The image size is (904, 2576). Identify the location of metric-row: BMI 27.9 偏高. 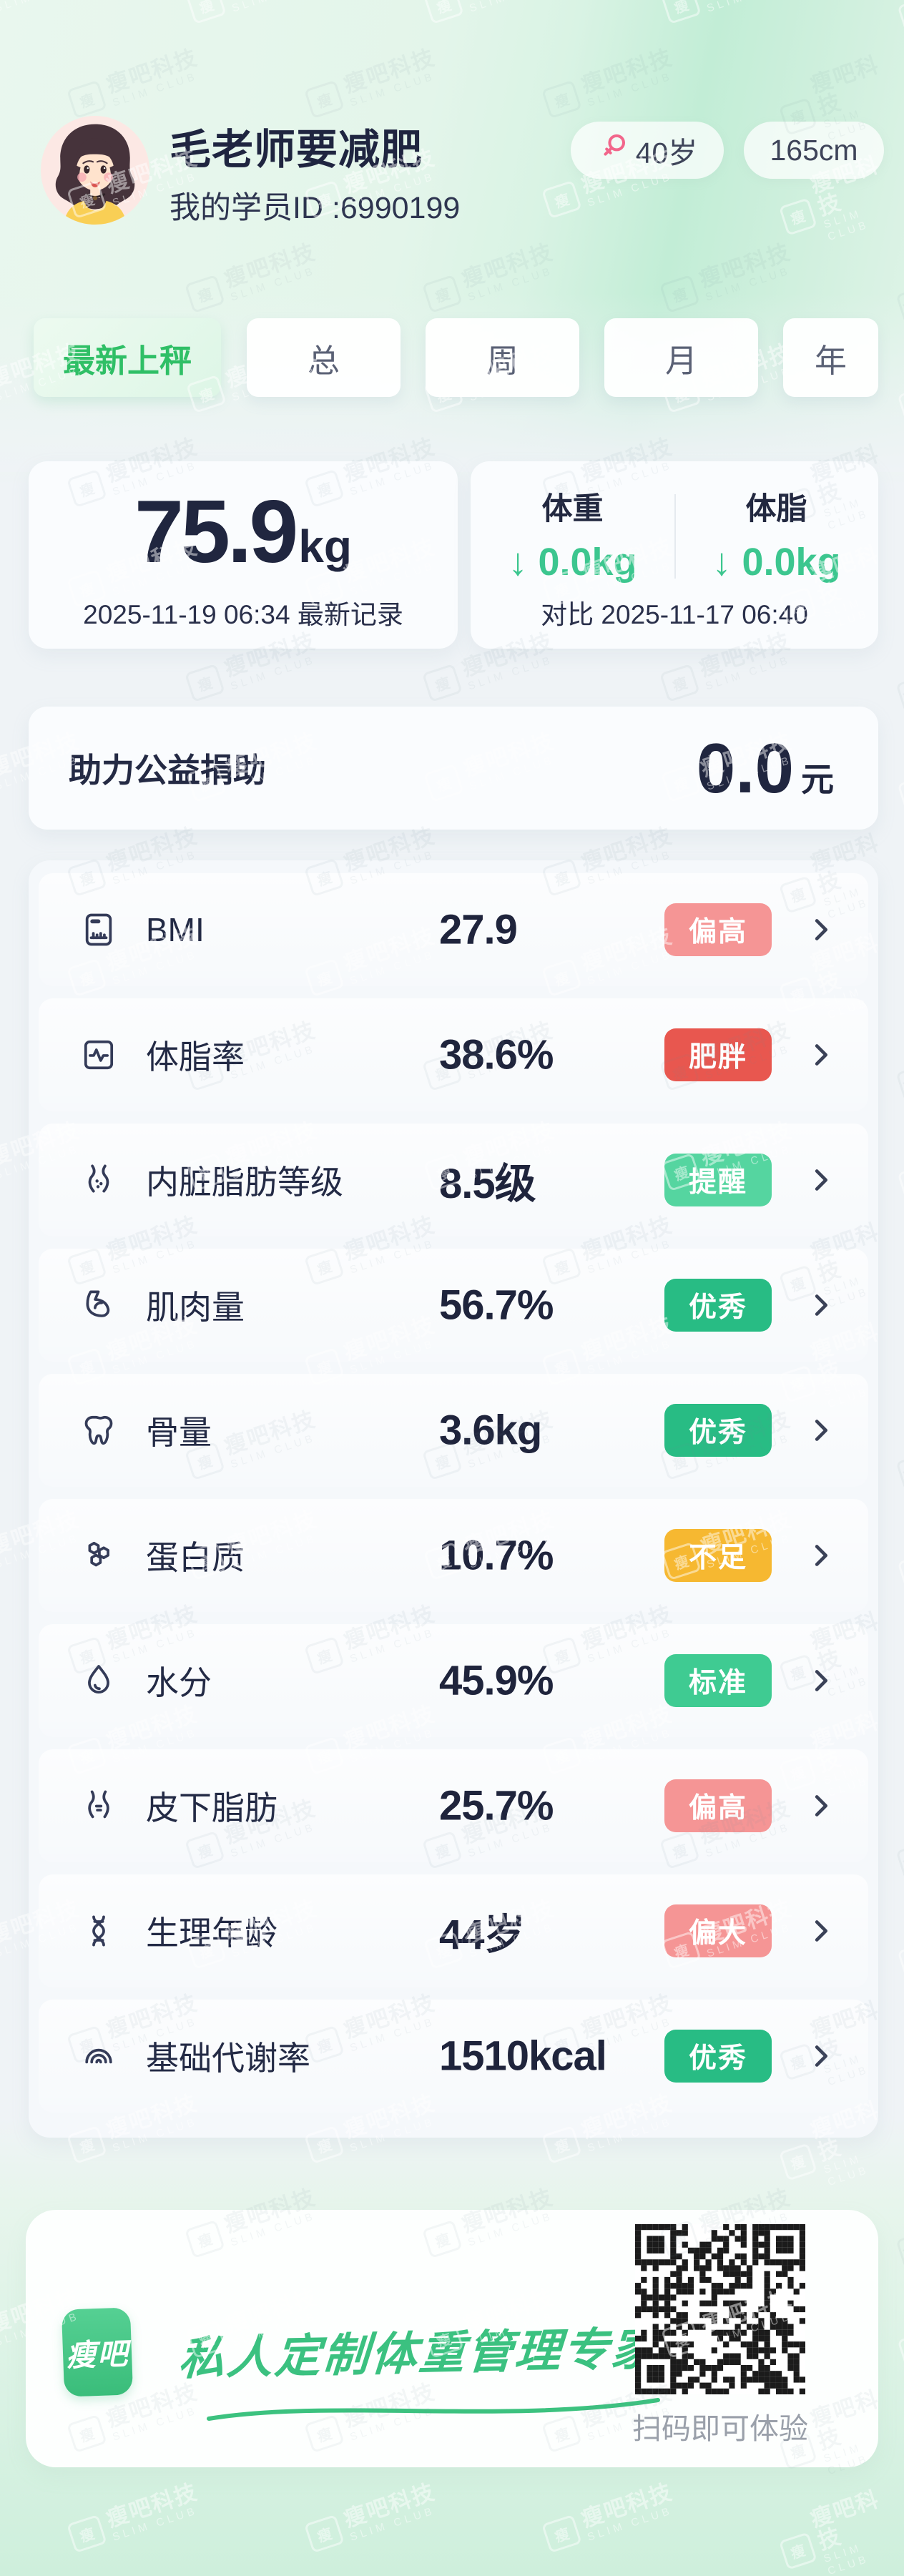
(454, 930).